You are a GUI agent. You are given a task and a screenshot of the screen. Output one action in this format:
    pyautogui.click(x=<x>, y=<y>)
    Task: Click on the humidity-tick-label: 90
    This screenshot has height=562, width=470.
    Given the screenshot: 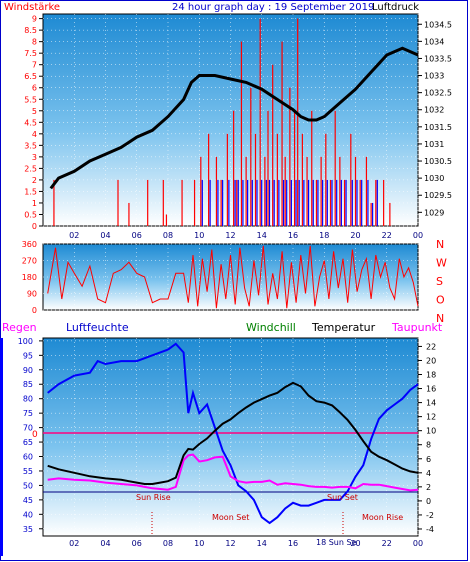 What is the action you would take?
    pyautogui.click(x=28, y=370)
    